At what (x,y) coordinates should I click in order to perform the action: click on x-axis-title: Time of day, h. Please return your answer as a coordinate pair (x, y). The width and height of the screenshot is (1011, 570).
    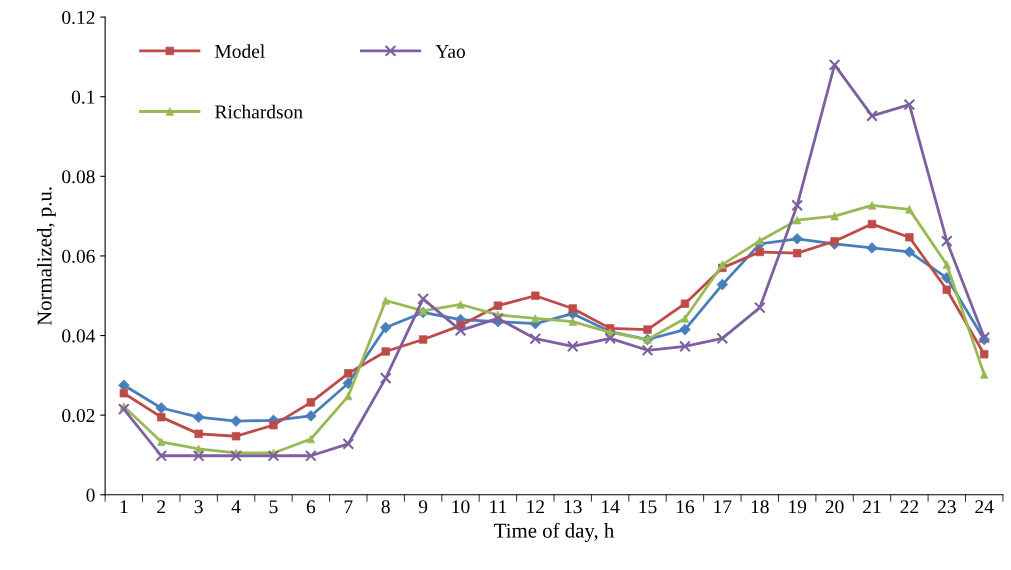
    Looking at the image, I should click on (554, 532).